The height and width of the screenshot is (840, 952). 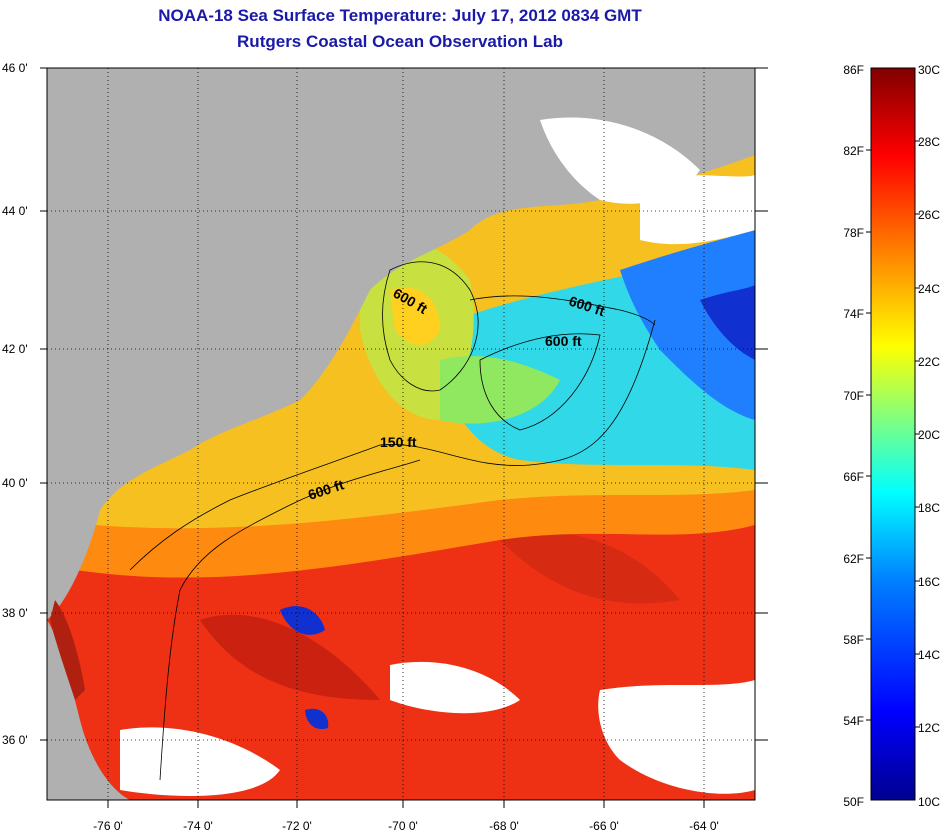 What do you see at coordinates (853, 802) in the screenshot?
I see `colorbar-f-label: 50F` at bounding box center [853, 802].